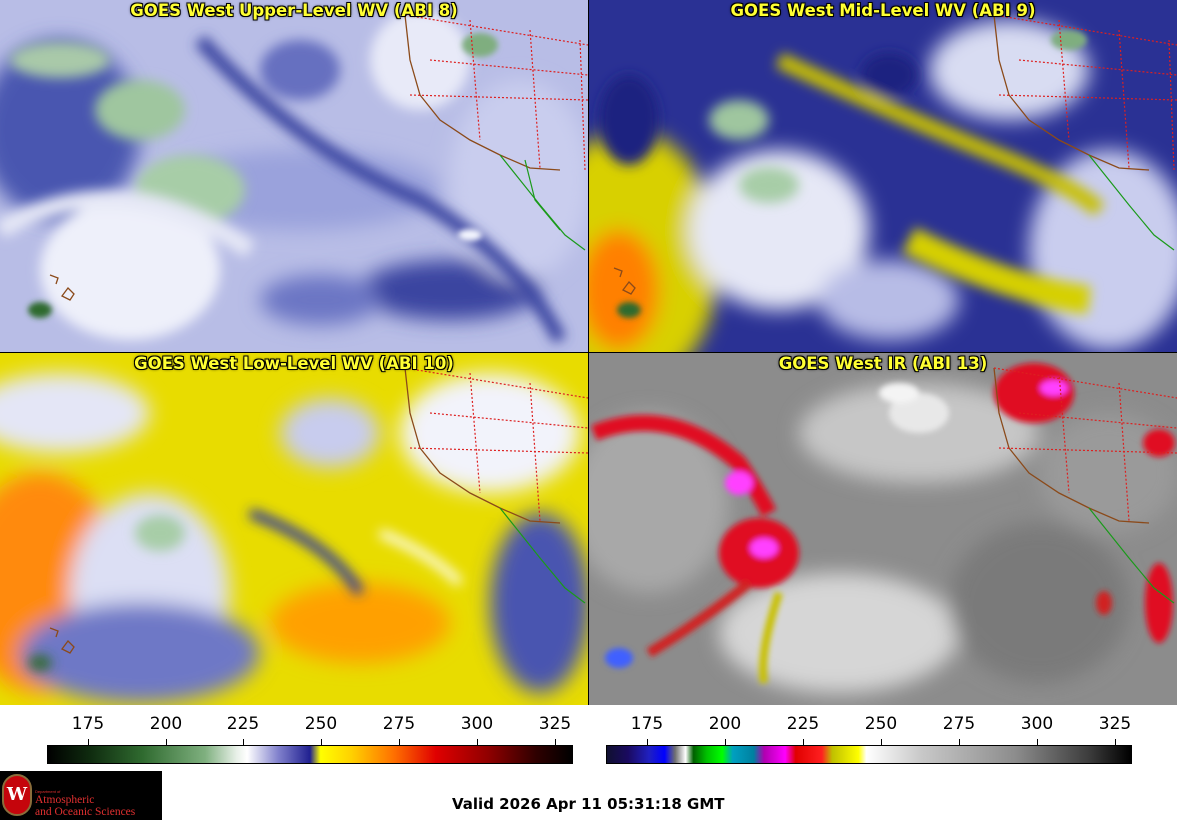  What do you see at coordinates (869, 754) in the screenshot?
I see `ir-colorbar` at bounding box center [869, 754].